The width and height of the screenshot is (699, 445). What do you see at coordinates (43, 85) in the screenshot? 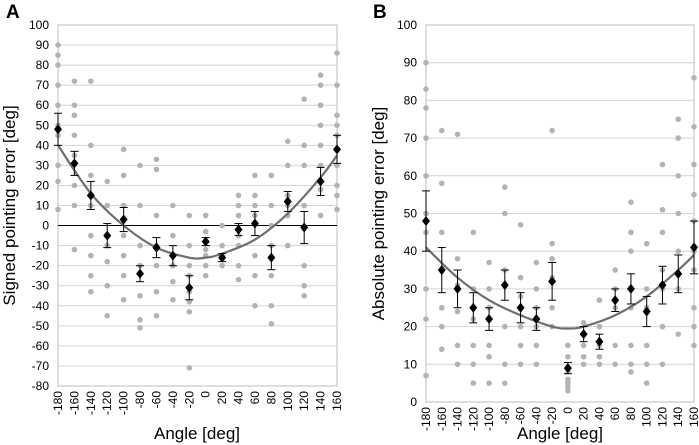
I see `y-tick-label: 70` at bounding box center [43, 85].